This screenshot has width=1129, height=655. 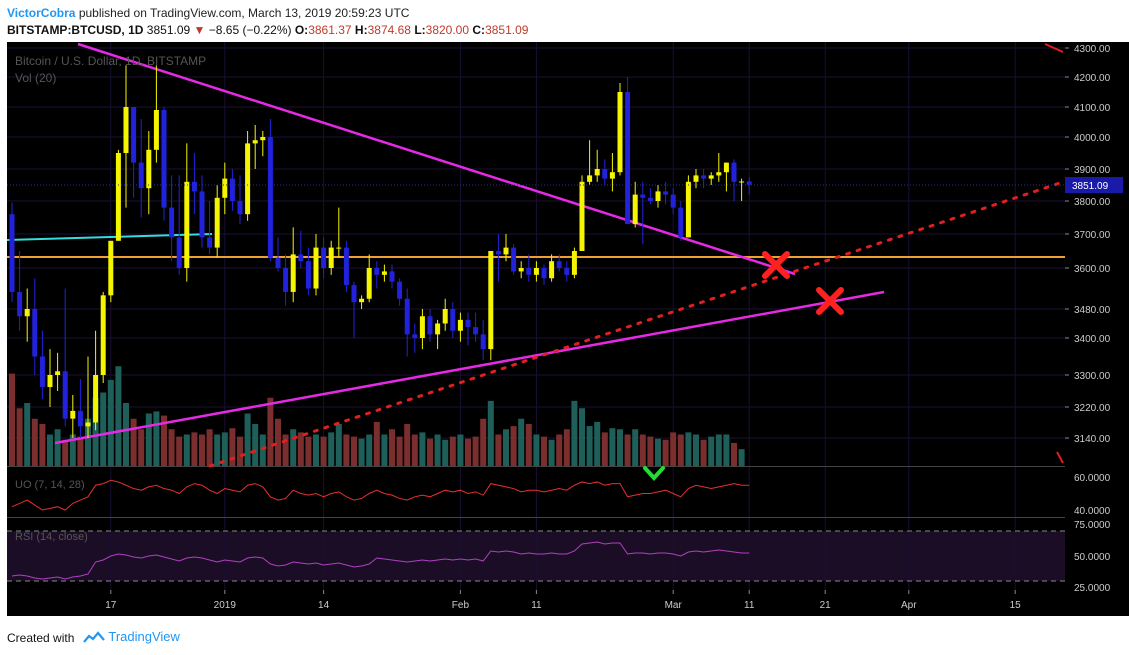 I want to click on time-tick-label: 11, so click(x=536, y=605).